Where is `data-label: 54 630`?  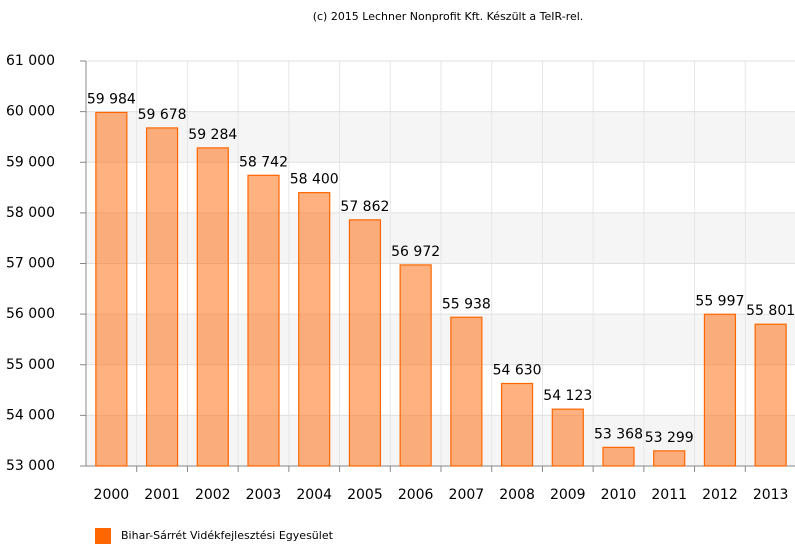 data-label: 54 630 is located at coordinates (517, 370).